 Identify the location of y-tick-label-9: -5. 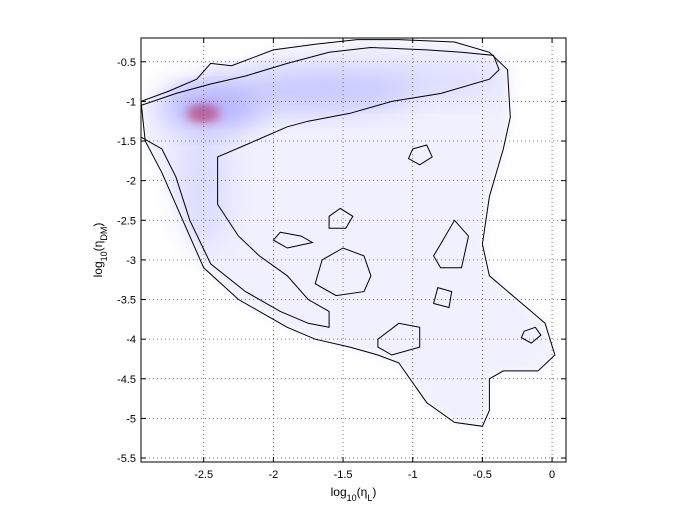
(131, 419).